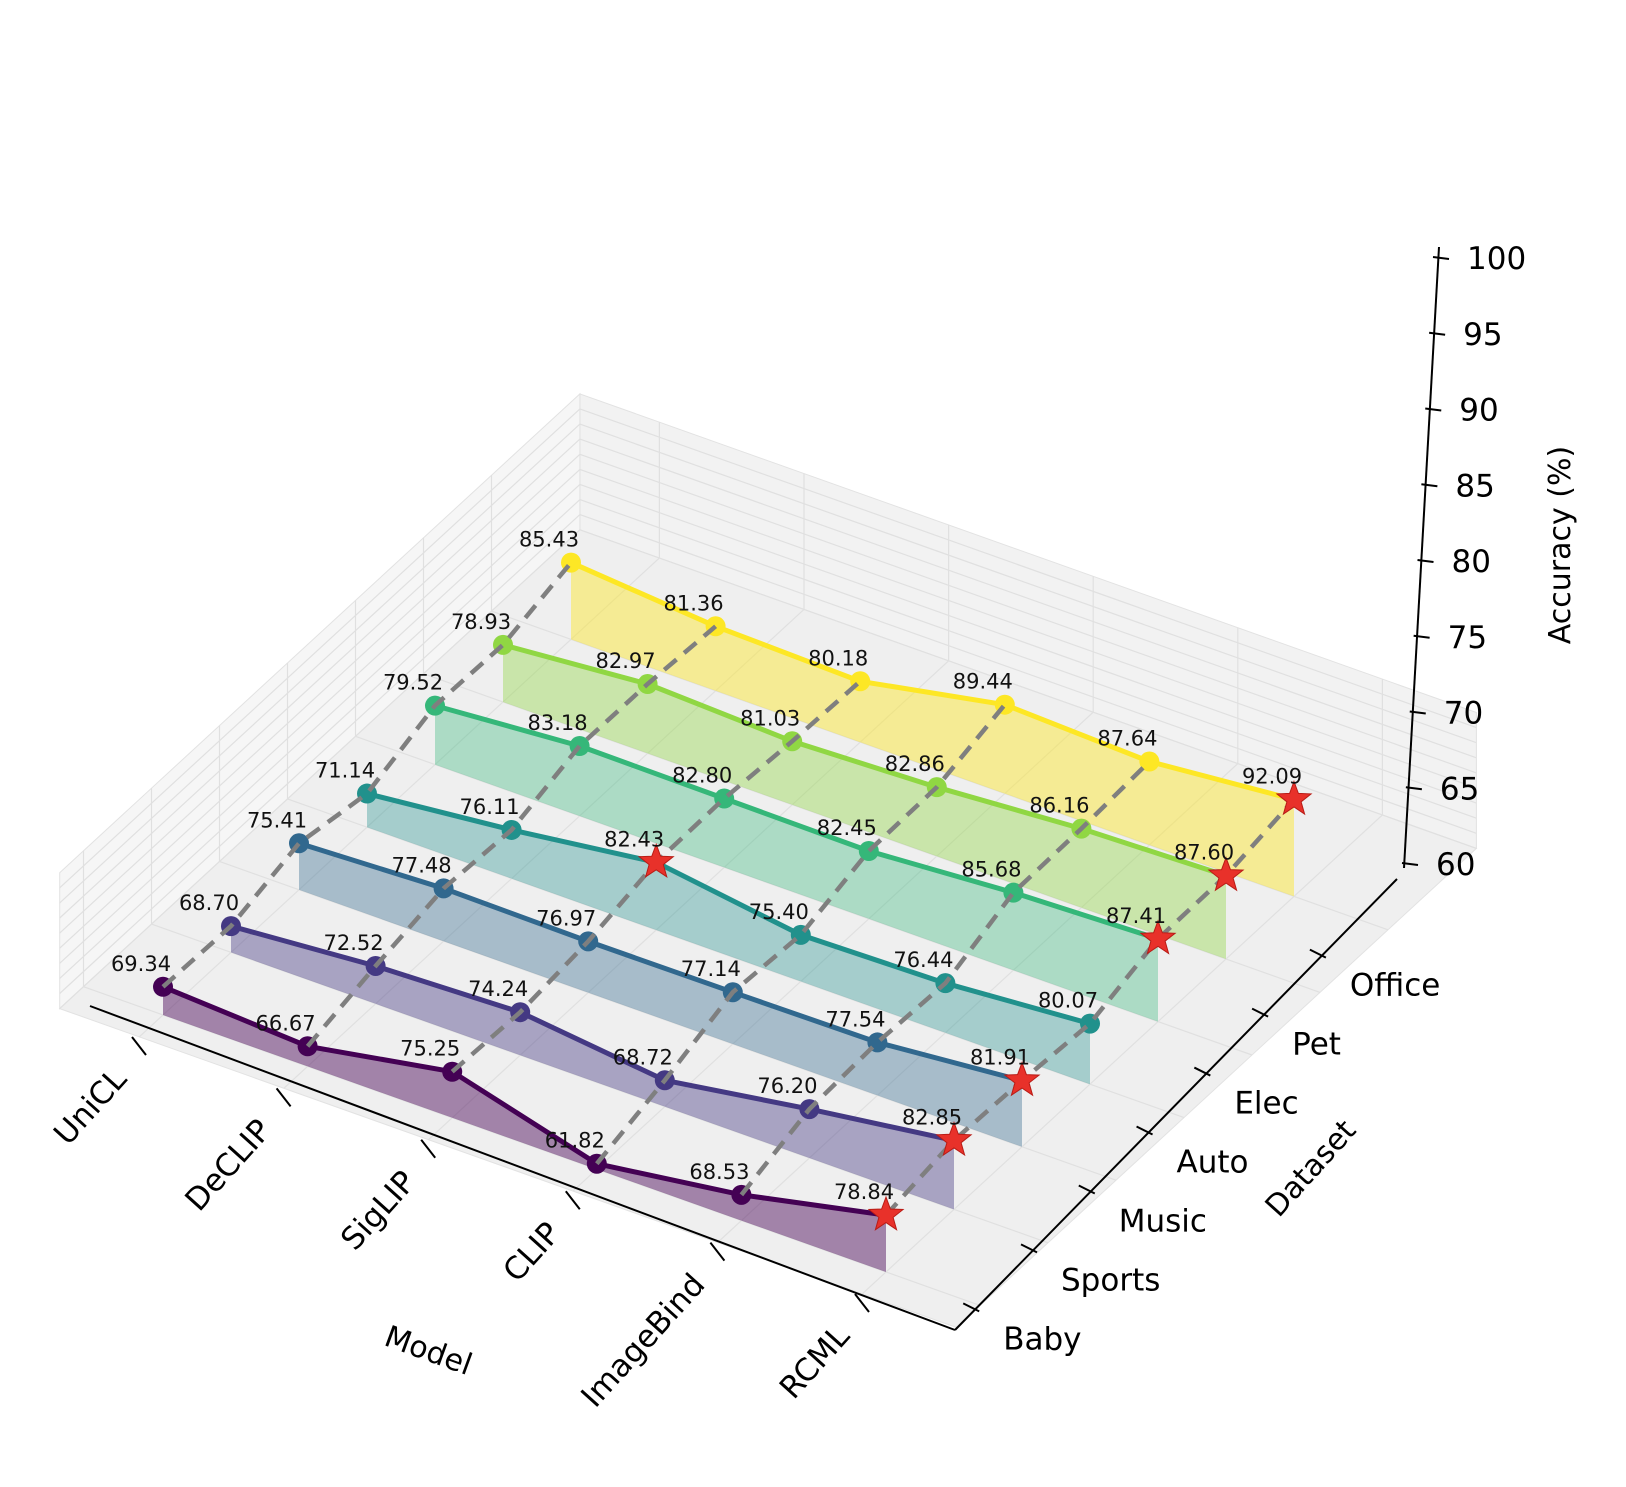 The width and height of the screenshot is (1626, 1487). Describe the element at coordinates (1421, 557) in the screenshot. I see `z-axis-line` at that location.